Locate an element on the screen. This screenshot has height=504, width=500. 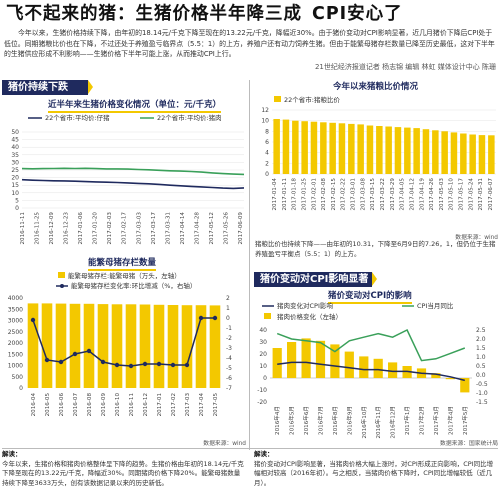
chart1-title: 近半年来生猪价格变化情况（单位：元/千克） is located at coordinates (135, 105).